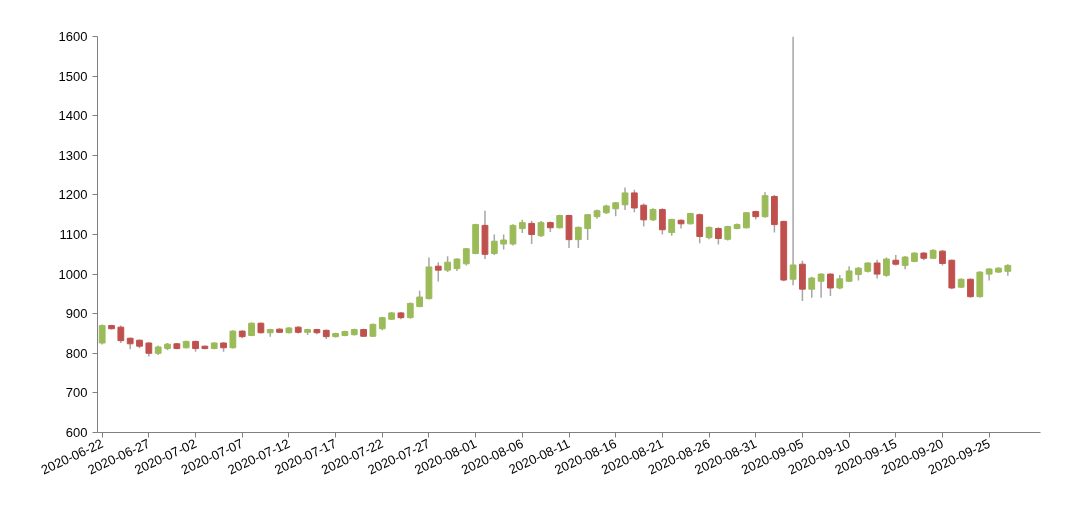 Image resolution: width=1080 pixels, height=526 pixels. Describe the element at coordinates (76, 432) in the screenshot. I see `y-tick-label: 600` at that location.